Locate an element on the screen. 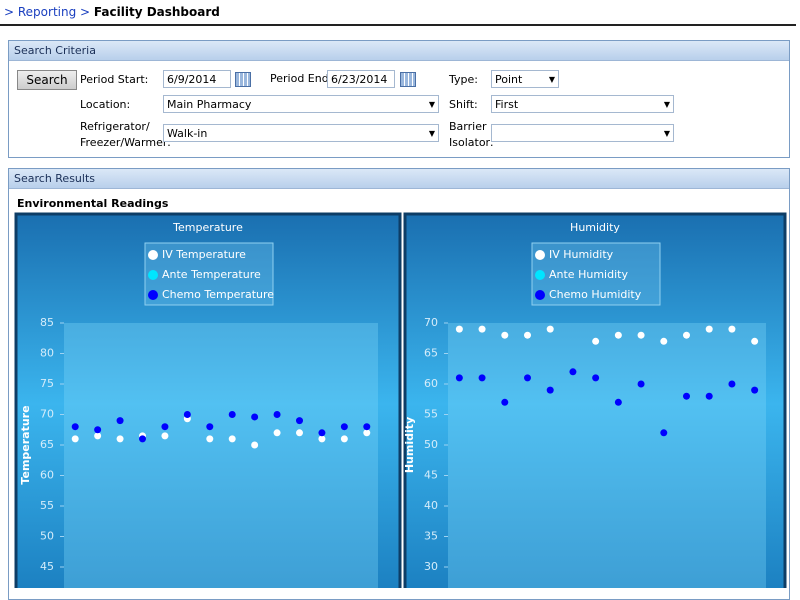 The height and width of the screenshot is (600, 800). y-tick-label: 30 is located at coordinates (431, 566).